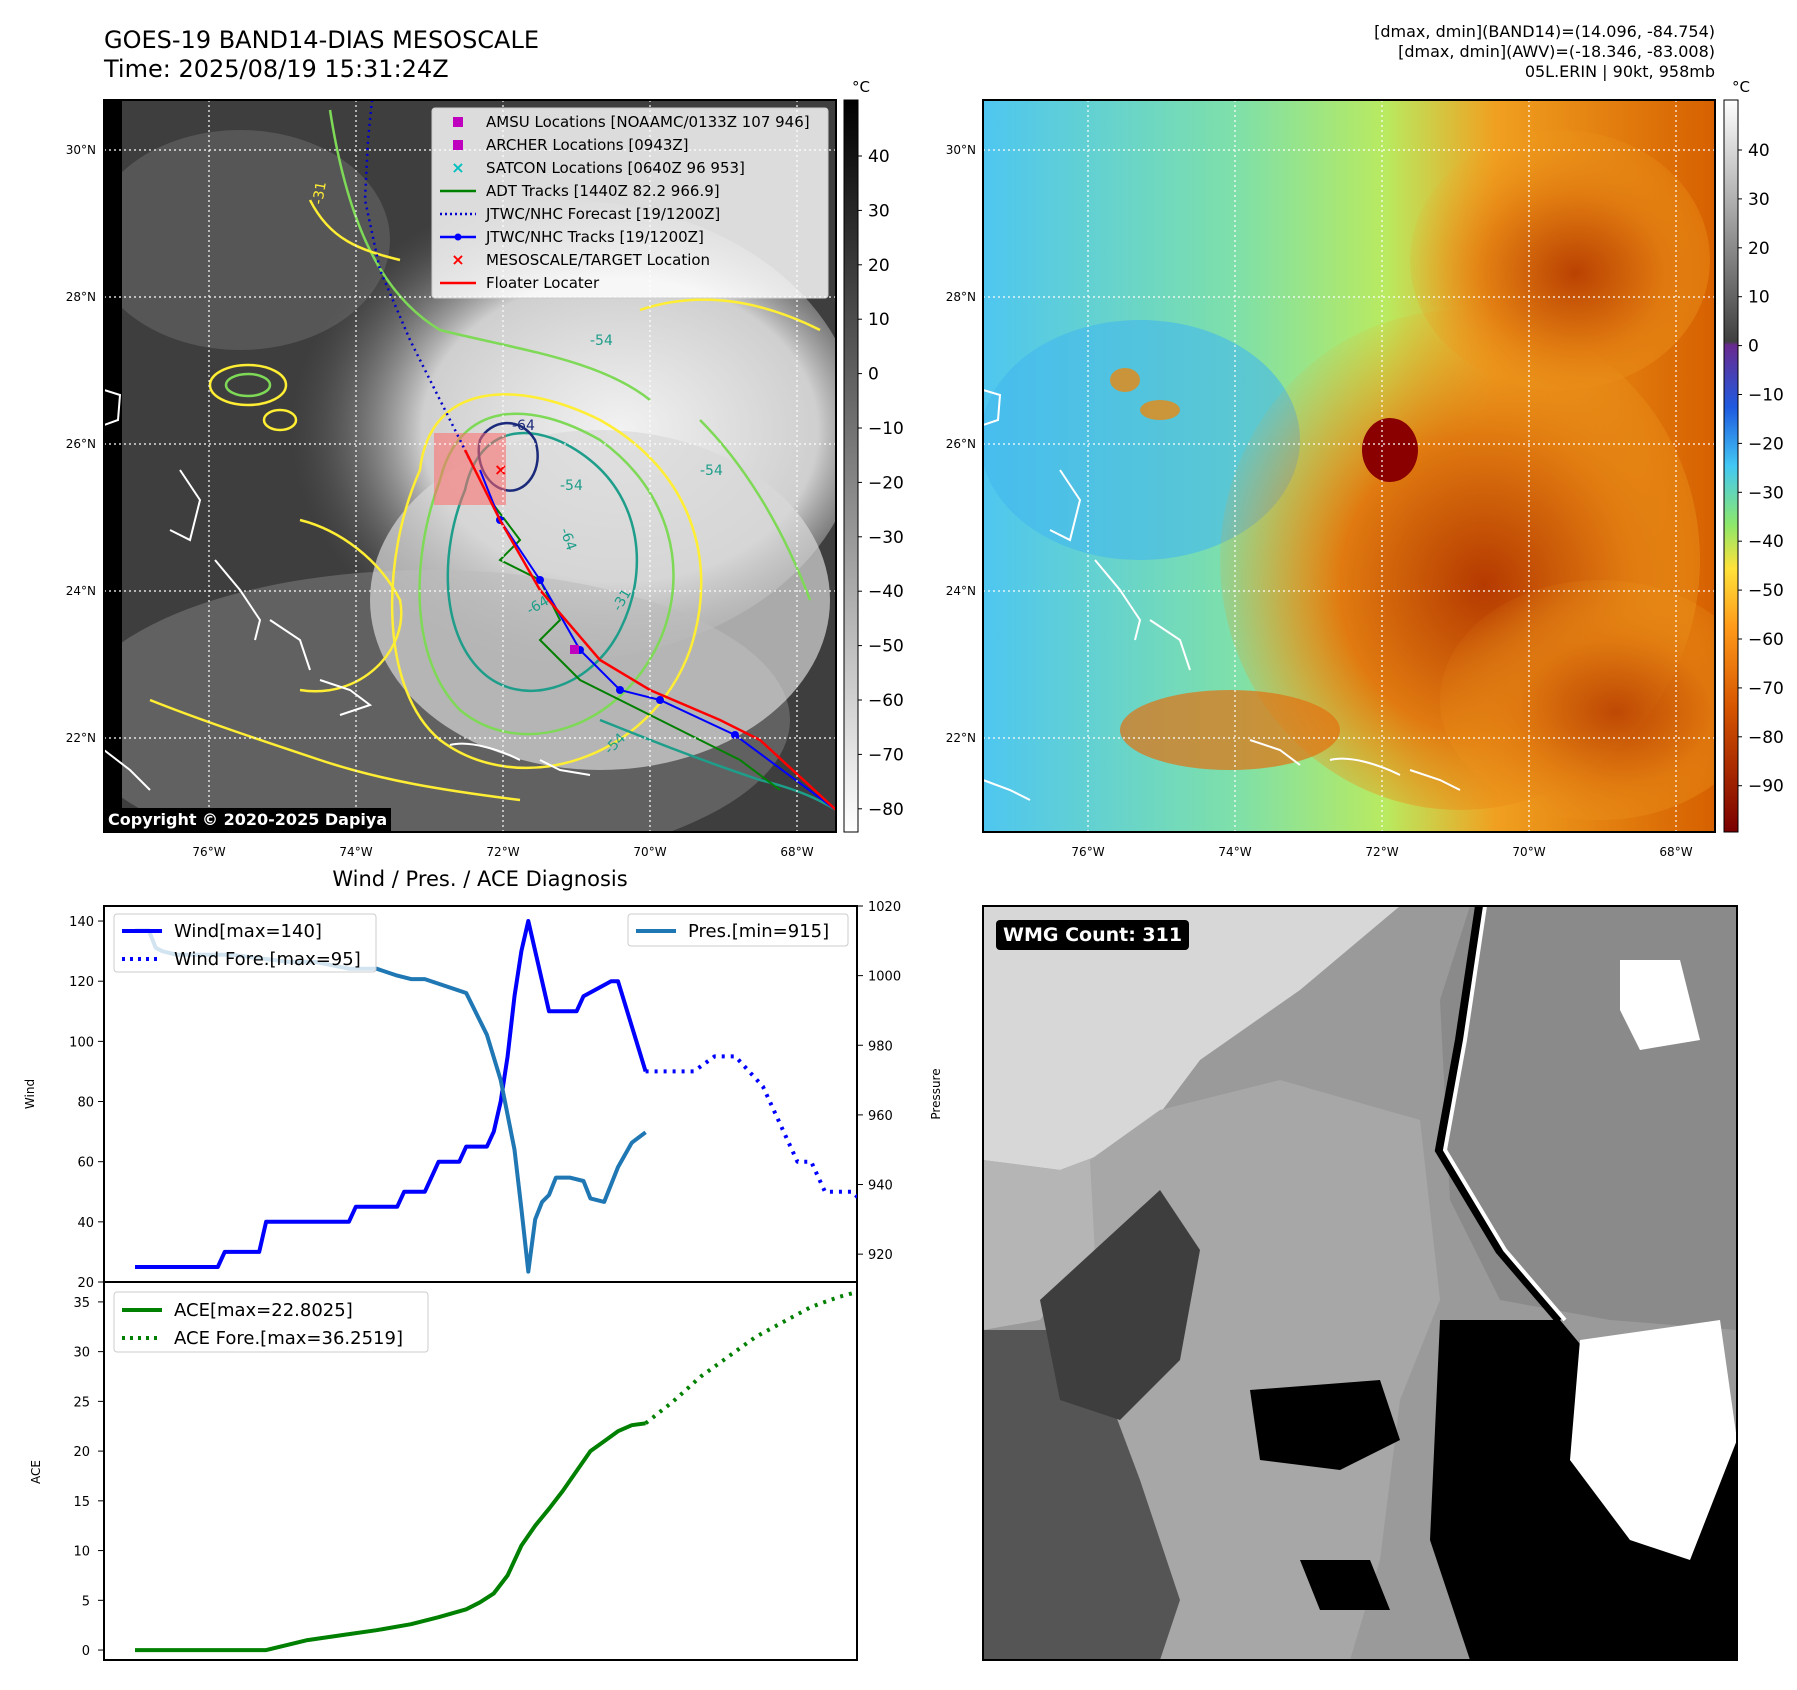 The width and height of the screenshot is (1797, 1690). I want to click on lat-label: 24°N, so click(81, 591).